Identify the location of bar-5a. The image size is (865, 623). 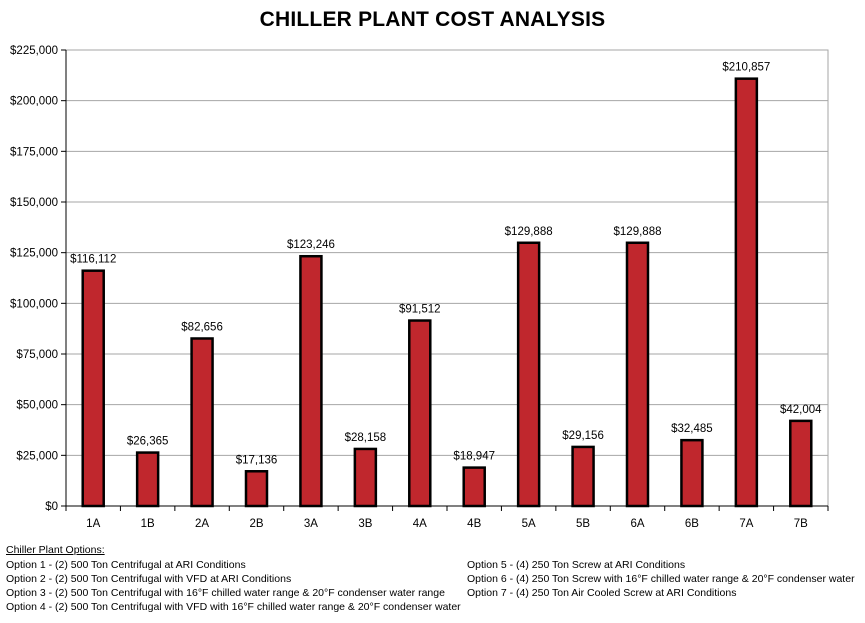
(528, 374).